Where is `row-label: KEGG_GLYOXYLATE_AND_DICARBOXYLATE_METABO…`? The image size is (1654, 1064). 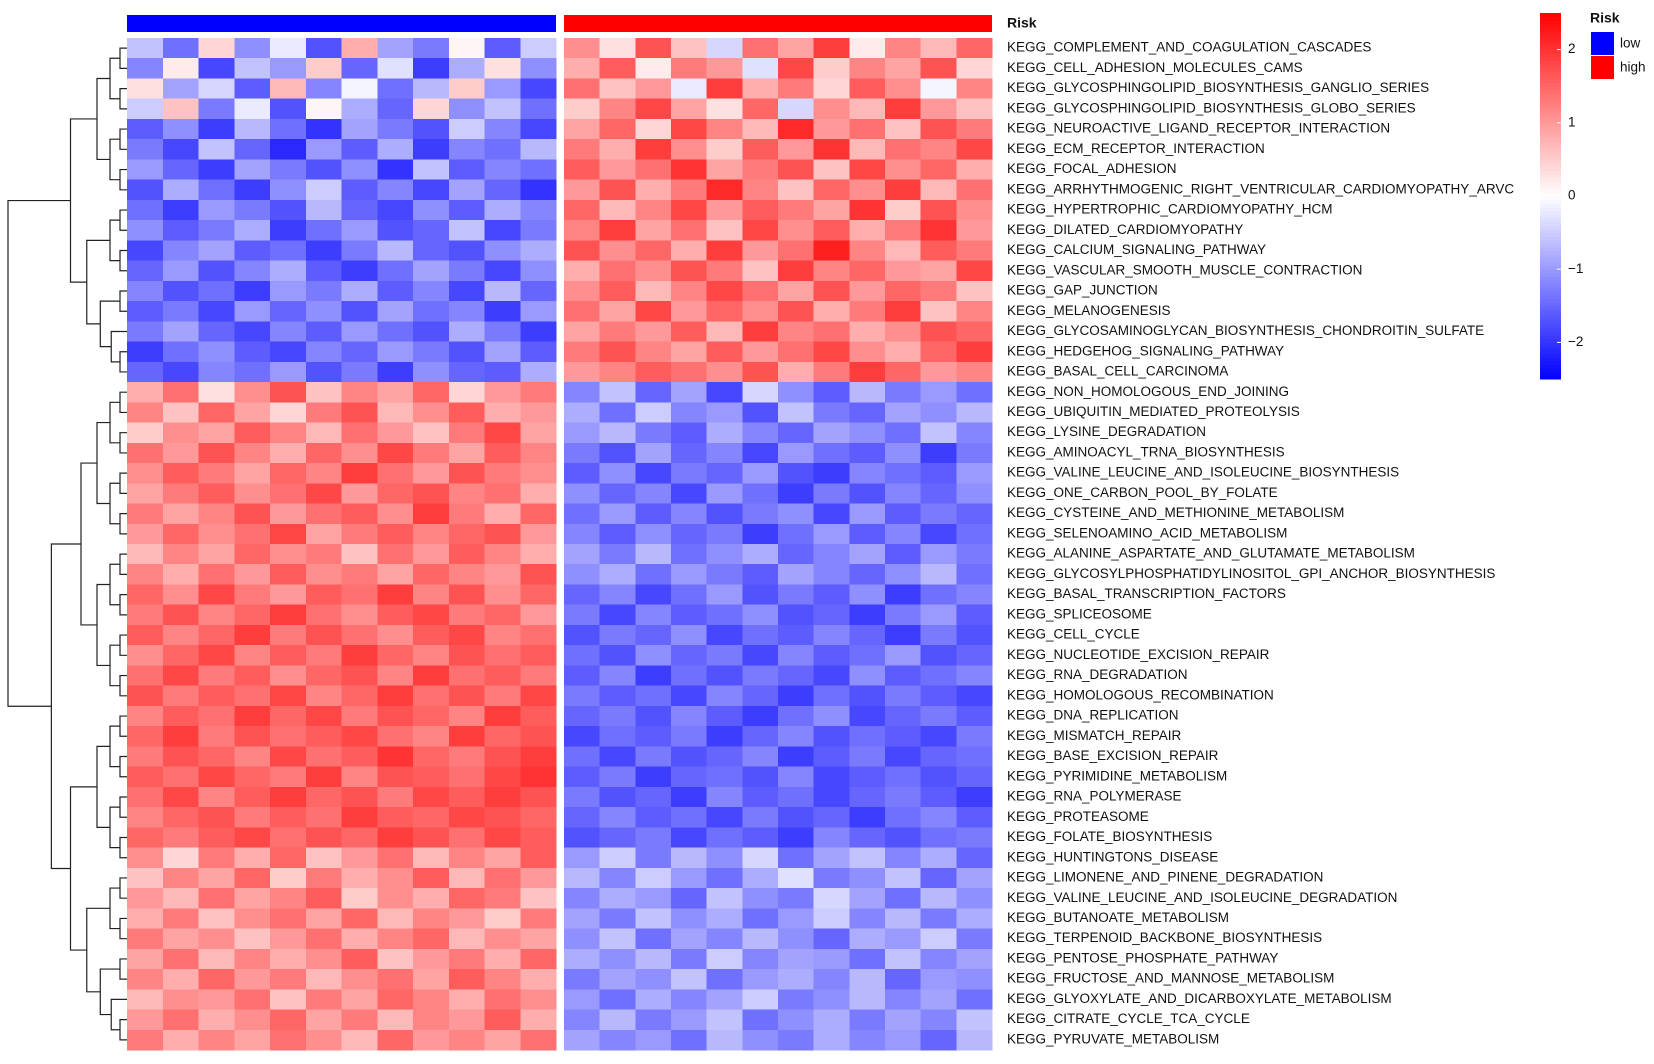 row-label: KEGG_GLYOXYLATE_AND_DICARBOXYLATE_METABO… is located at coordinates (1199, 998).